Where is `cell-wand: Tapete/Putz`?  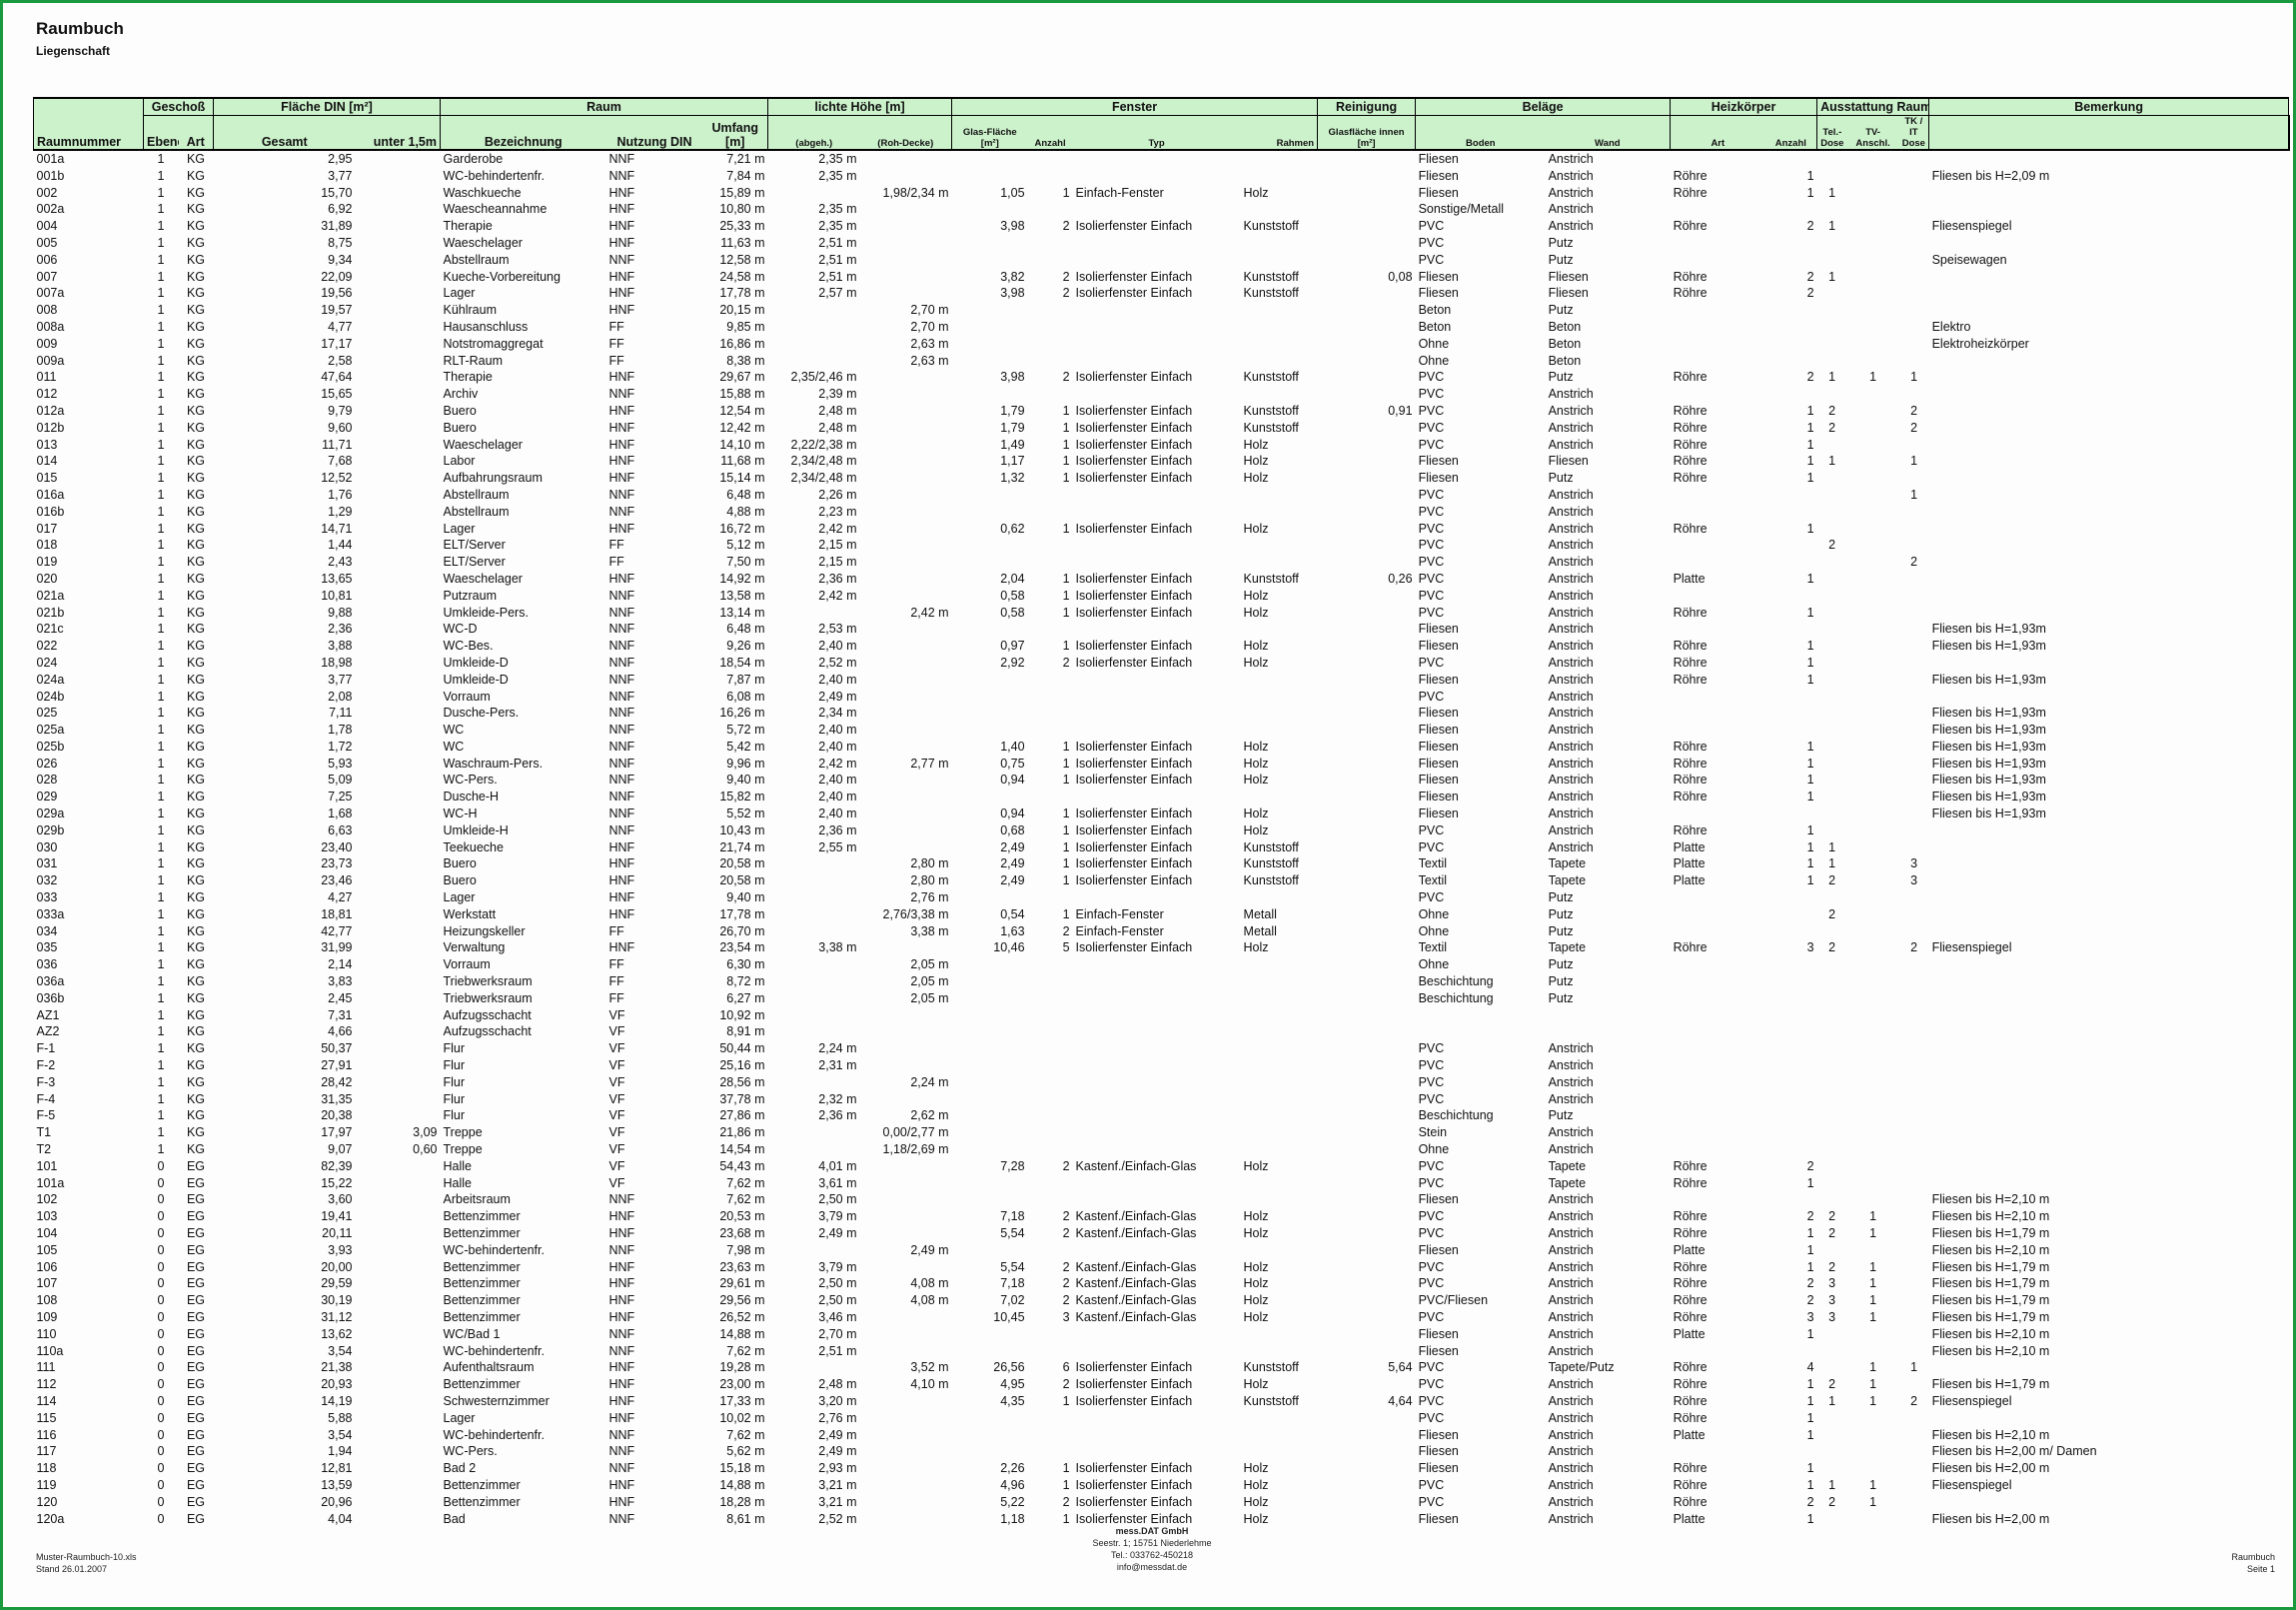 cell-wand: Tapete/Putz is located at coordinates (1581, 1367).